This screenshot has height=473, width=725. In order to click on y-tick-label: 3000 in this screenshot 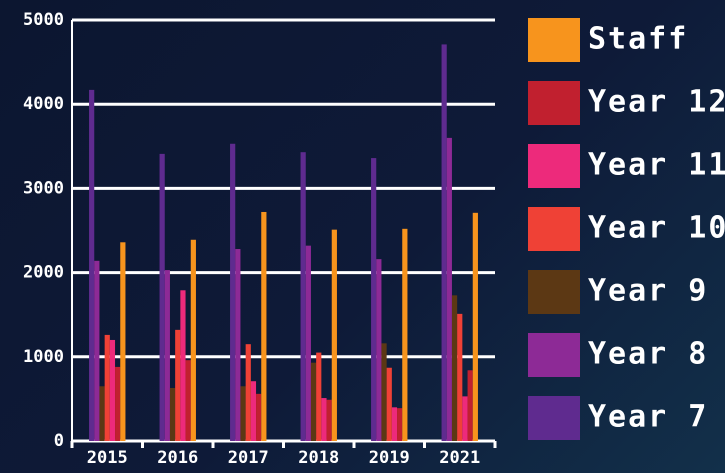, I will do `click(43, 188)`.